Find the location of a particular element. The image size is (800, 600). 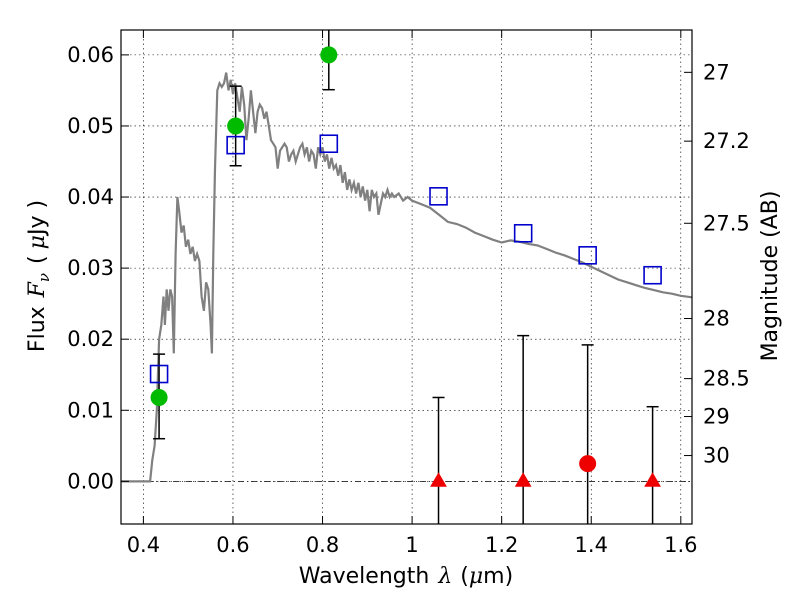

x-axis-label: Wavelength λ (μm) is located at coordinates (406, 576).